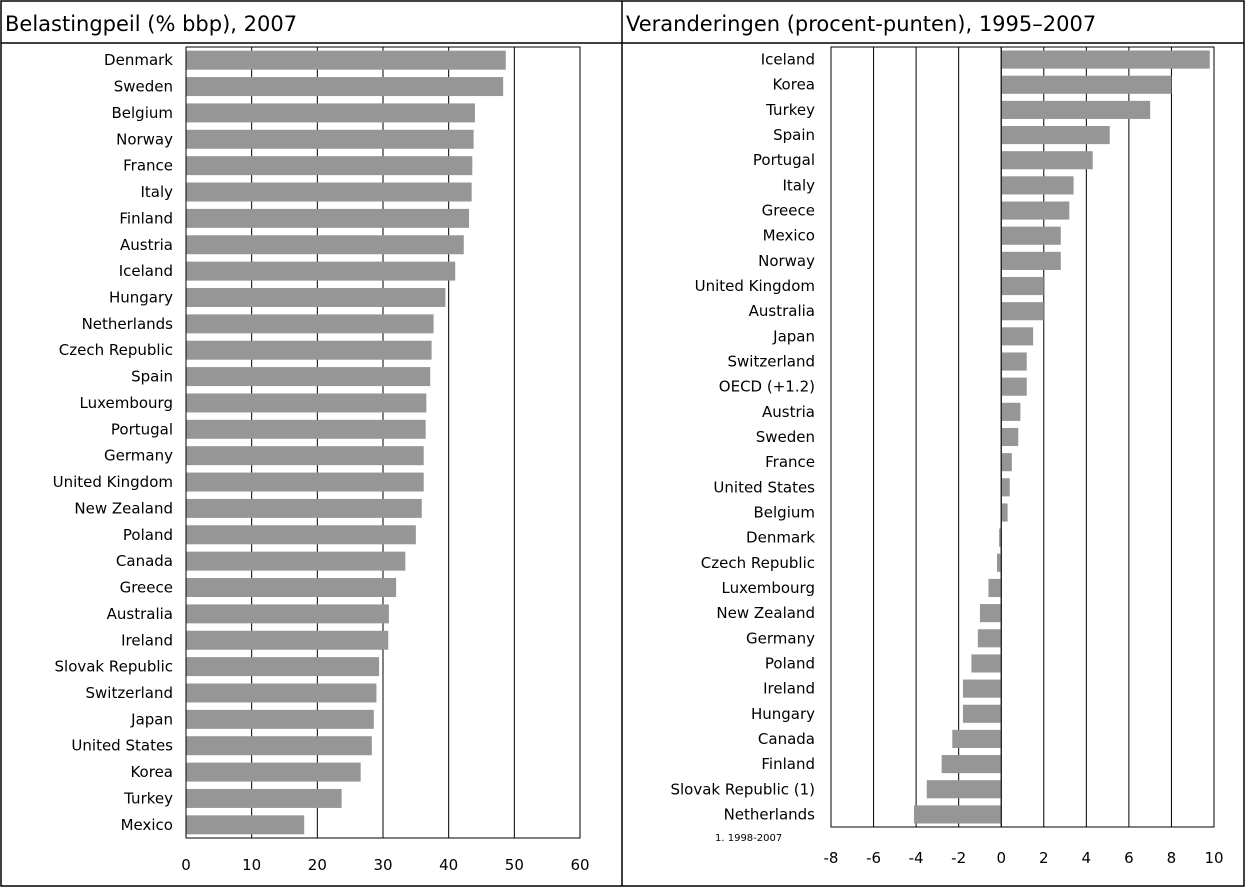  What do you see at coordinates (579, 865) in the screenshot?
I see `left-x-tick-label: 60` at bounding box center [579, 865].